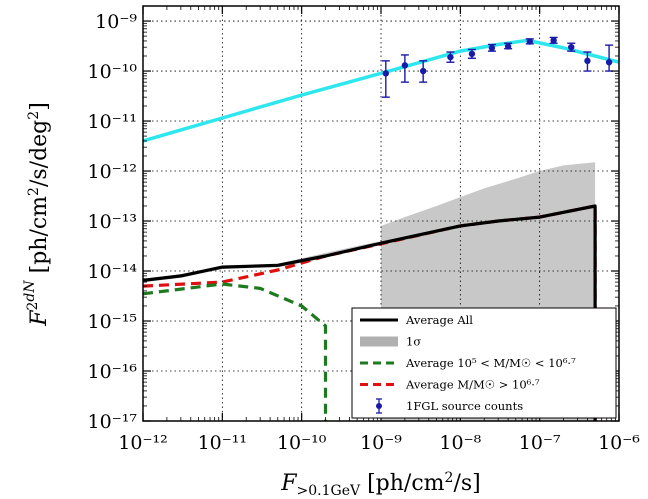 The image size is (648, 499). Describe the element at coordinates (380, 484) in the screenshot. I see `x-axis-label: F>0.1GeV [ph/cm2/s]` at that location.